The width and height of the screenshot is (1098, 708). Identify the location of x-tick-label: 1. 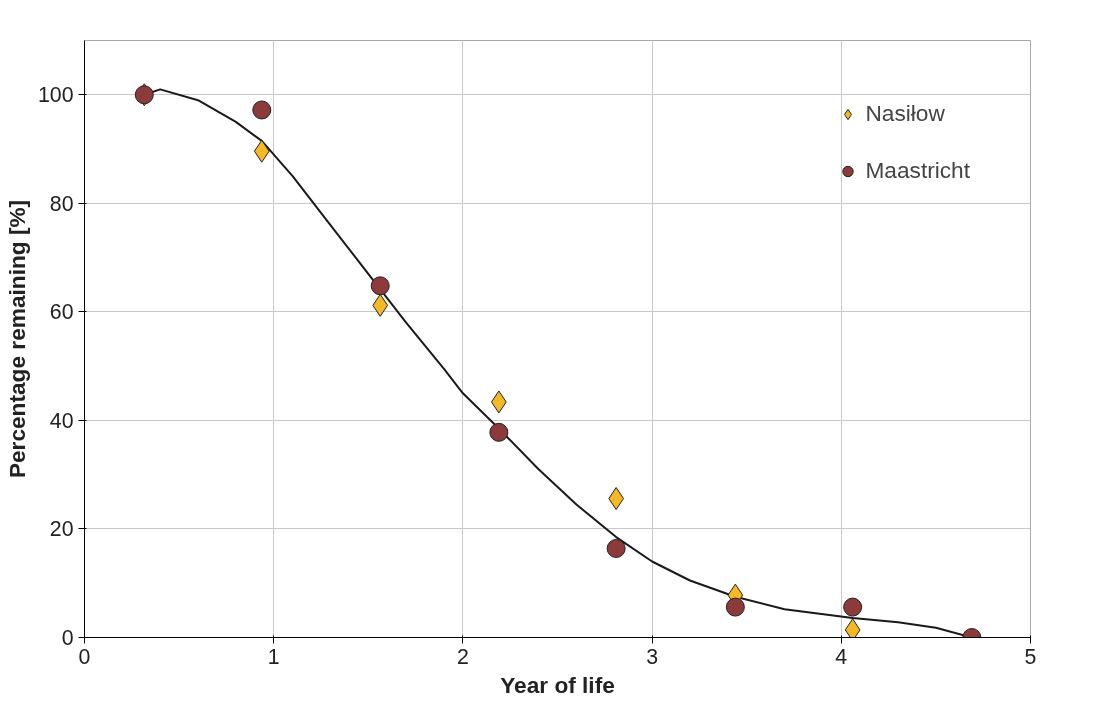
(273, 656).